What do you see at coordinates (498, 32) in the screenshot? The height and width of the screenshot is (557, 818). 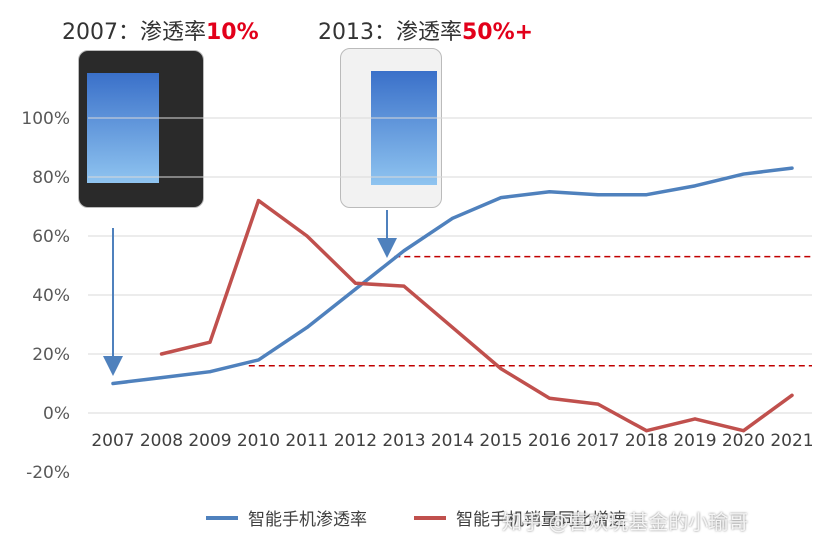 I see `callout-2013-value: 50%+` at bounding box center [498, 32].